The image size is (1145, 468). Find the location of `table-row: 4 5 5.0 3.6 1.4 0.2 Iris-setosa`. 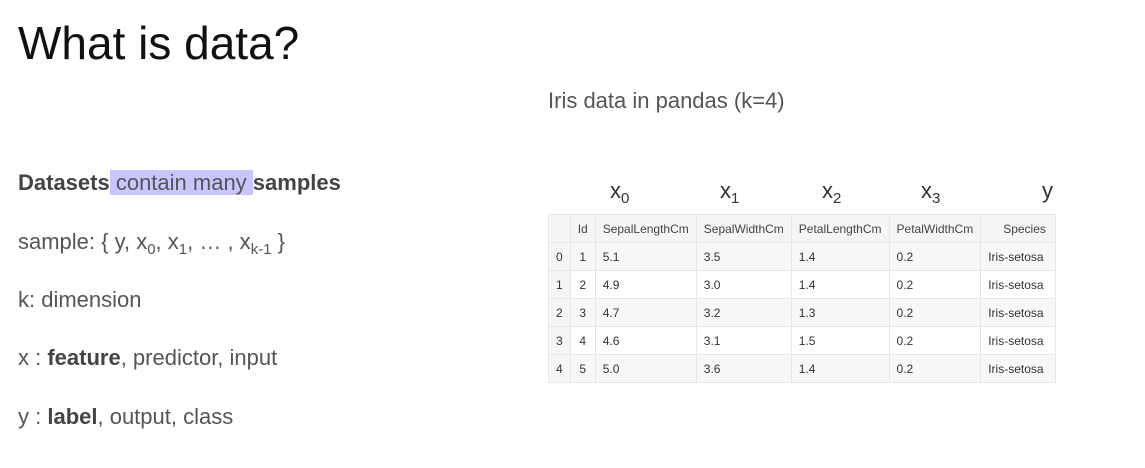

table-row: 4 5 5.0 3.6 1.4 0.2 Iris-setosa is located at coordinates (802, 368).